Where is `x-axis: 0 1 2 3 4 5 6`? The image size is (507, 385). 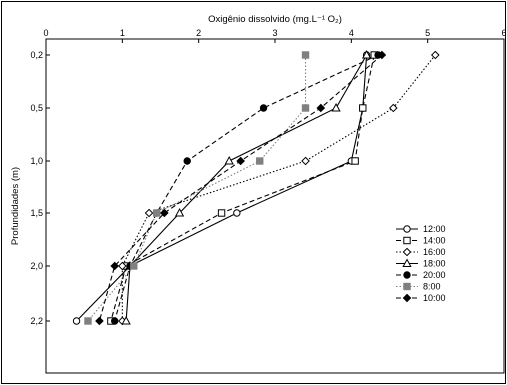 x-axis: 0 1 2 3 4 5 6 is located at coordinates (275, 35).